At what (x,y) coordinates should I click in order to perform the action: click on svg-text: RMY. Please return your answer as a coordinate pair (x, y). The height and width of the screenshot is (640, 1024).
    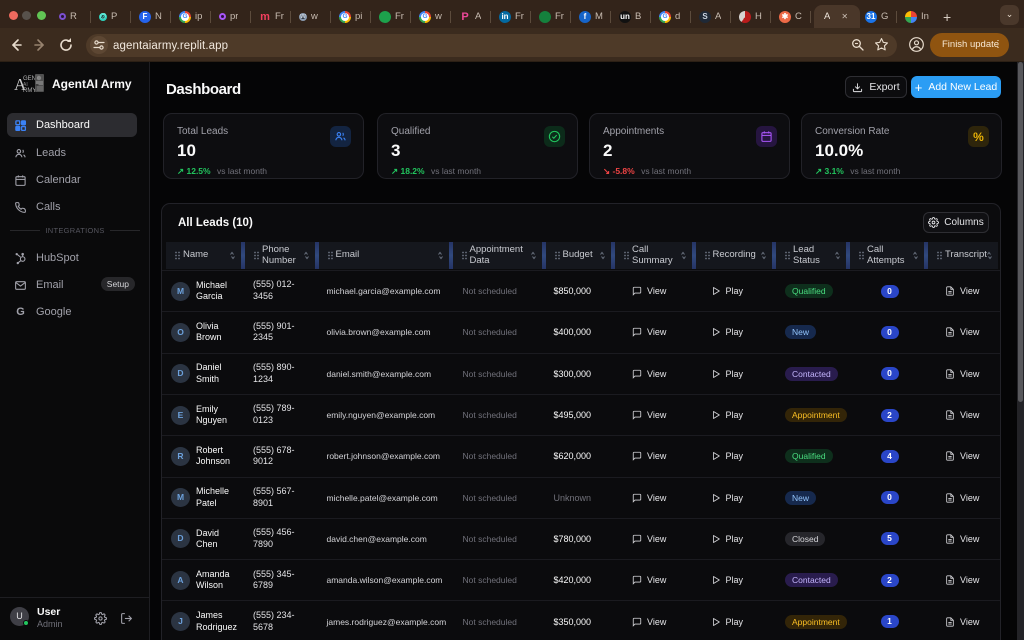
    Looking at the image, I should click on (29, 91).